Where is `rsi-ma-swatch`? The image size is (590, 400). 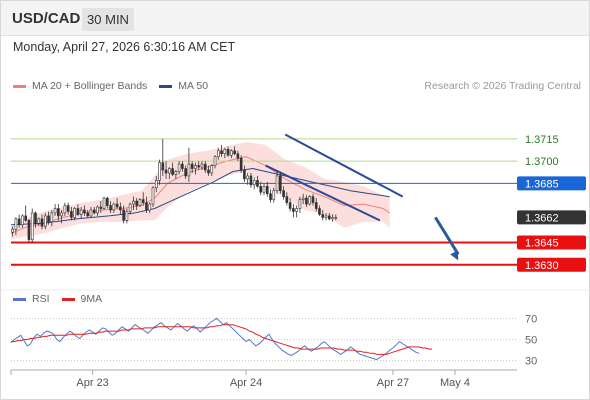
rsi-ma-swatch is located at coordinates (68, 299).